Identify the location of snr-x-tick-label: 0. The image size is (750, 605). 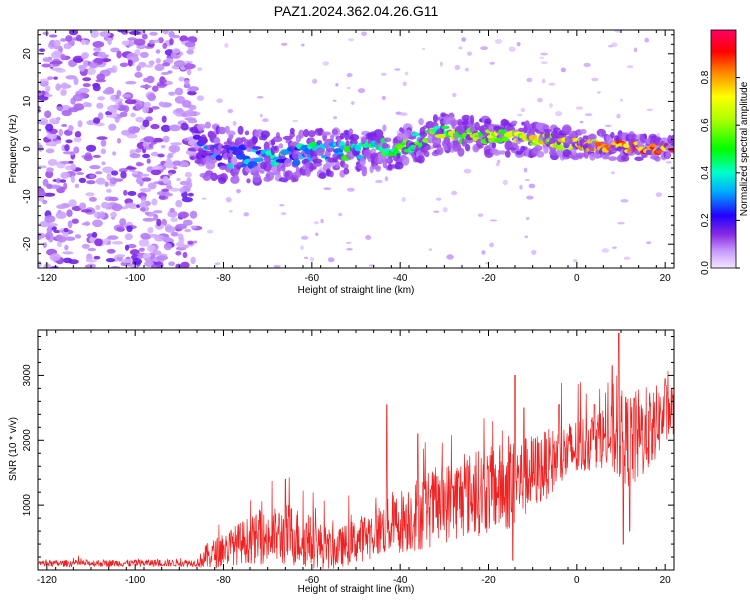
(577, 580).